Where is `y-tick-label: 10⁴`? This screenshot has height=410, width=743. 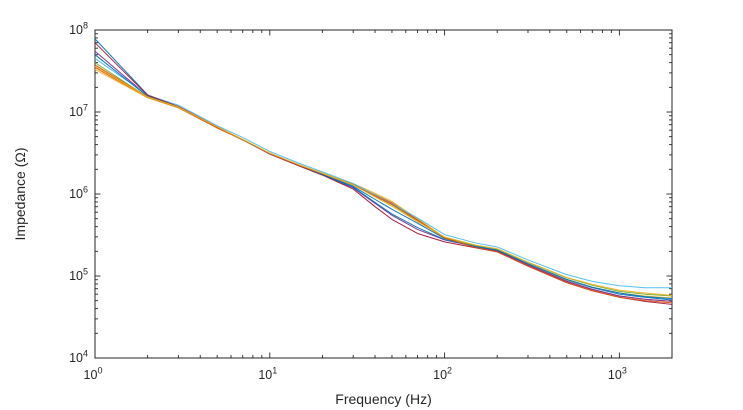 y-tick-label: 10⁴ is located at coordinates (78, 357).